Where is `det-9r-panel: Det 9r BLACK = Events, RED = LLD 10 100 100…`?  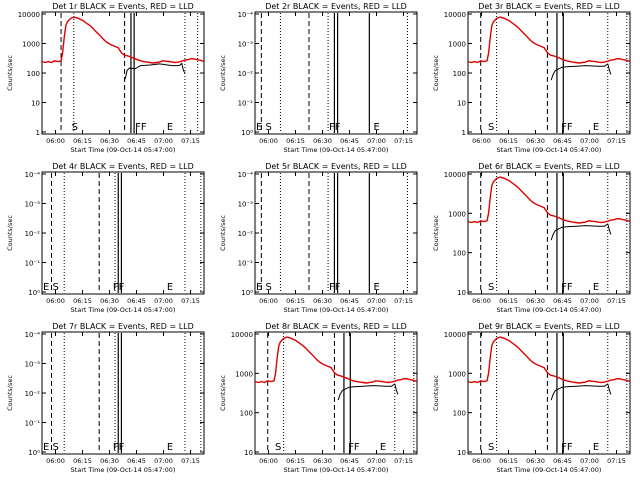 det-9r-panel: Det 9r BLACK = Events, RED = LLD 10 100 100… is located at coordinates (532, 400).